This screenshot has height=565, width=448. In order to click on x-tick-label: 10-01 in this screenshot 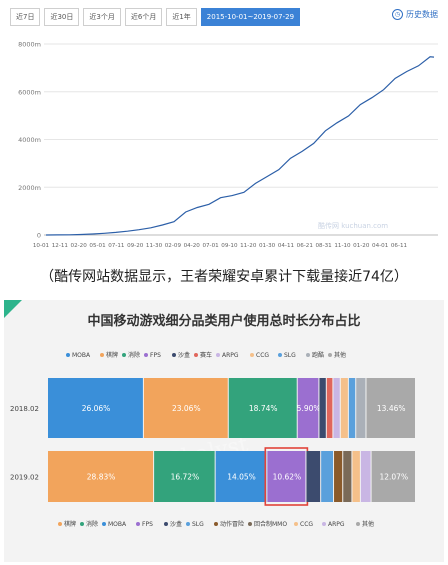, I will do `click(41, 246)`.